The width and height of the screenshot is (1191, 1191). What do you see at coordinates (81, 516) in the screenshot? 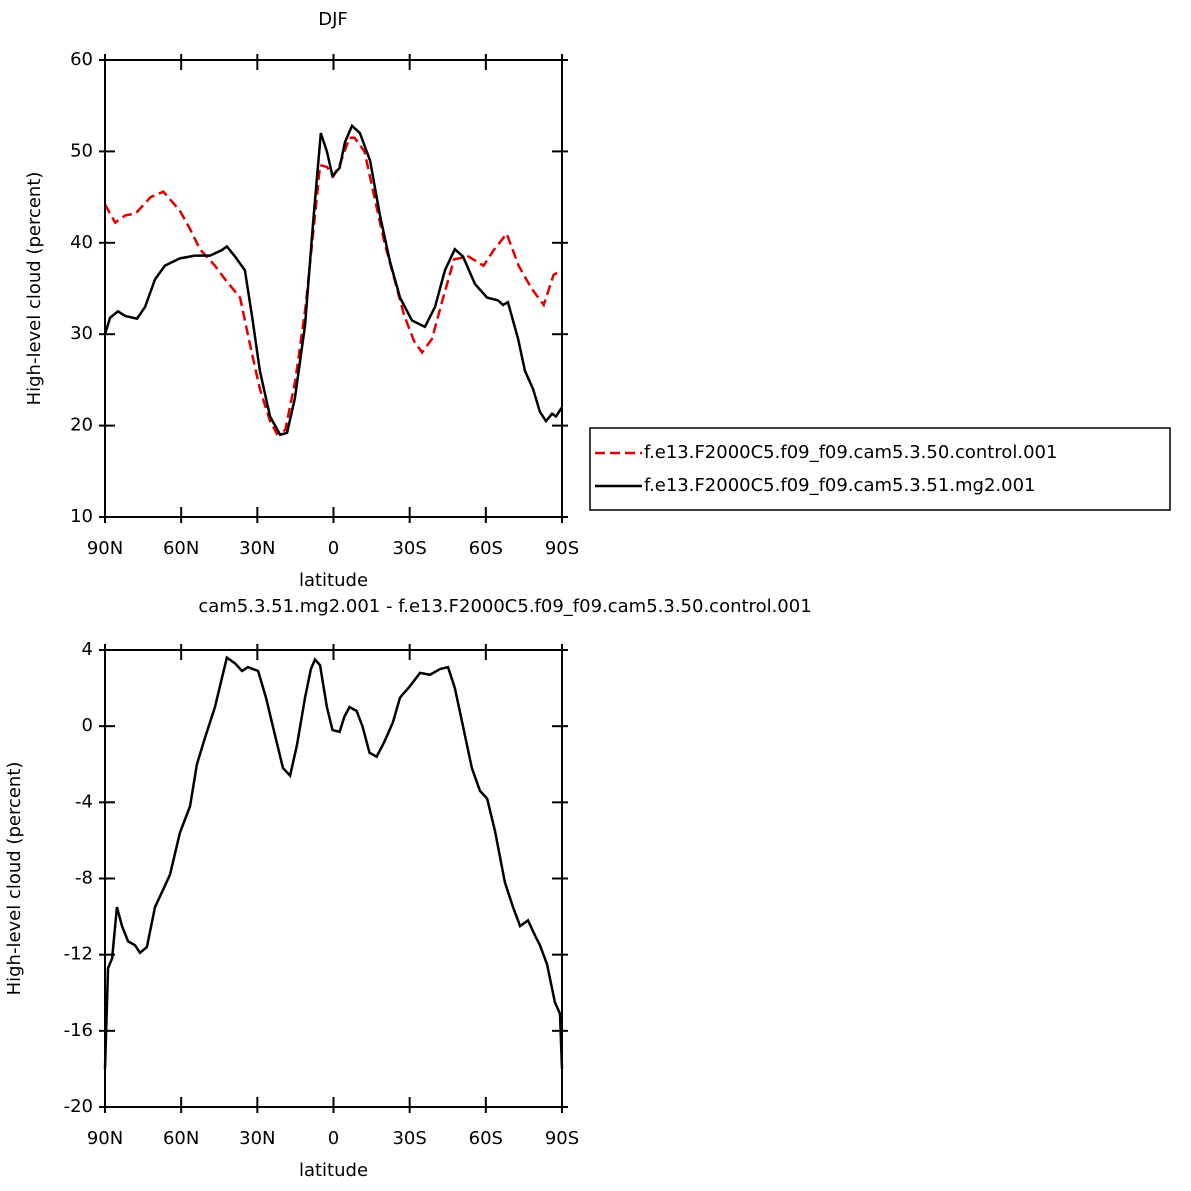
I see `y-tick-label: 10` at bounding box center [81, 516].